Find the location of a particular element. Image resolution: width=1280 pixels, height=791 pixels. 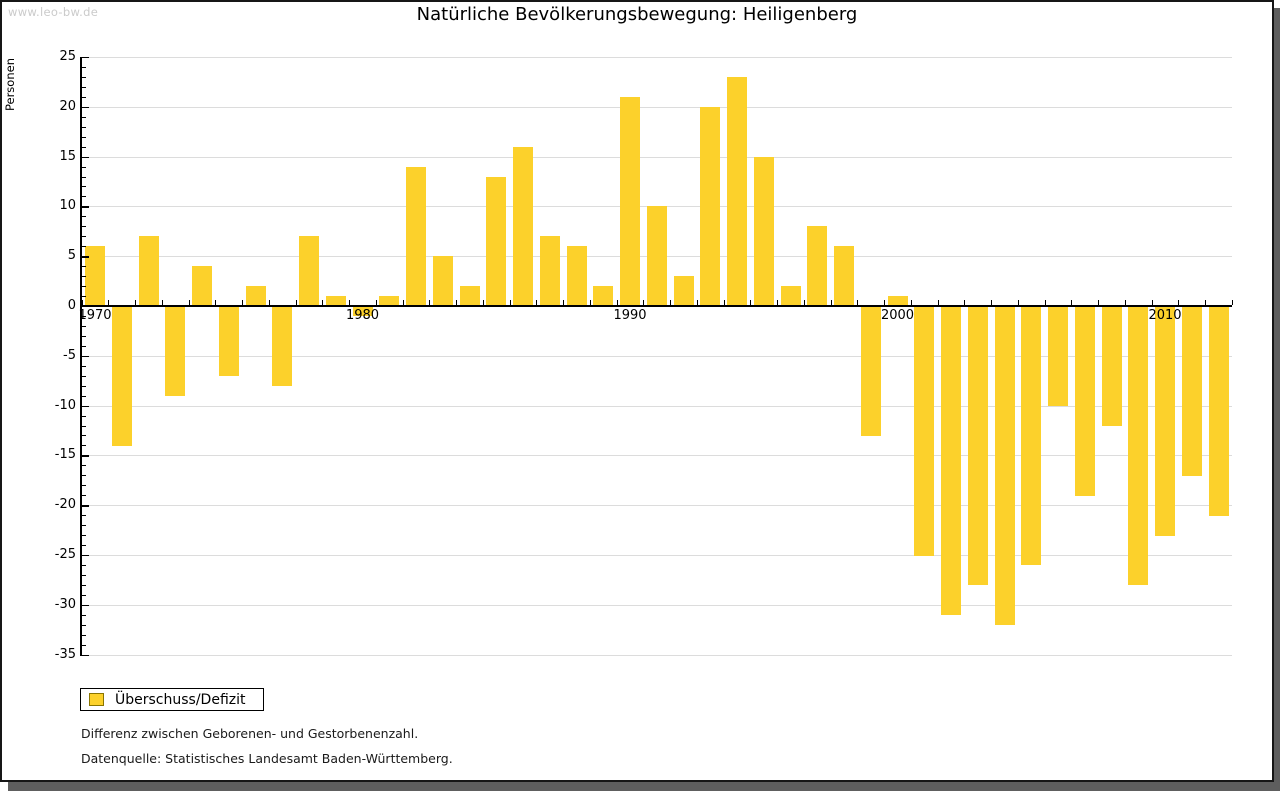

bar-1973 is located at coordinates (175, 351).